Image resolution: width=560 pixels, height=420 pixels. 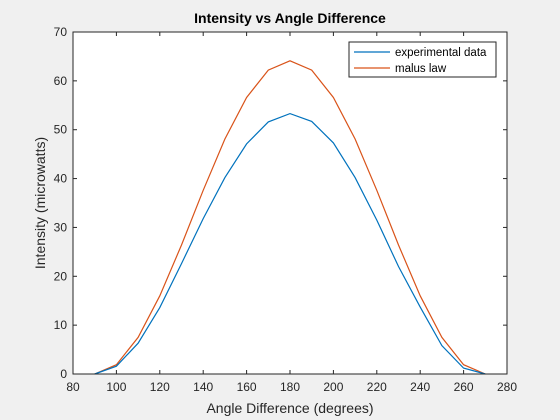 I want to click on x-tick-label: 220, so click(x=377, y=387).